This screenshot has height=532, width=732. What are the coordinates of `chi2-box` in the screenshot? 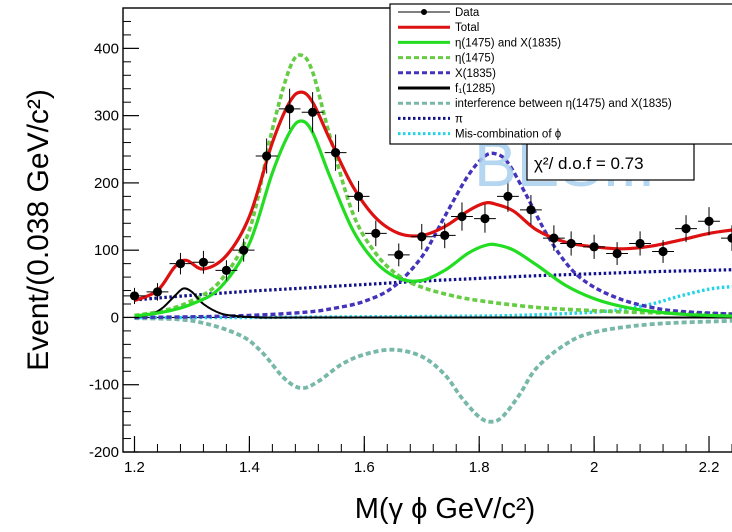 It's located at (610, 162).